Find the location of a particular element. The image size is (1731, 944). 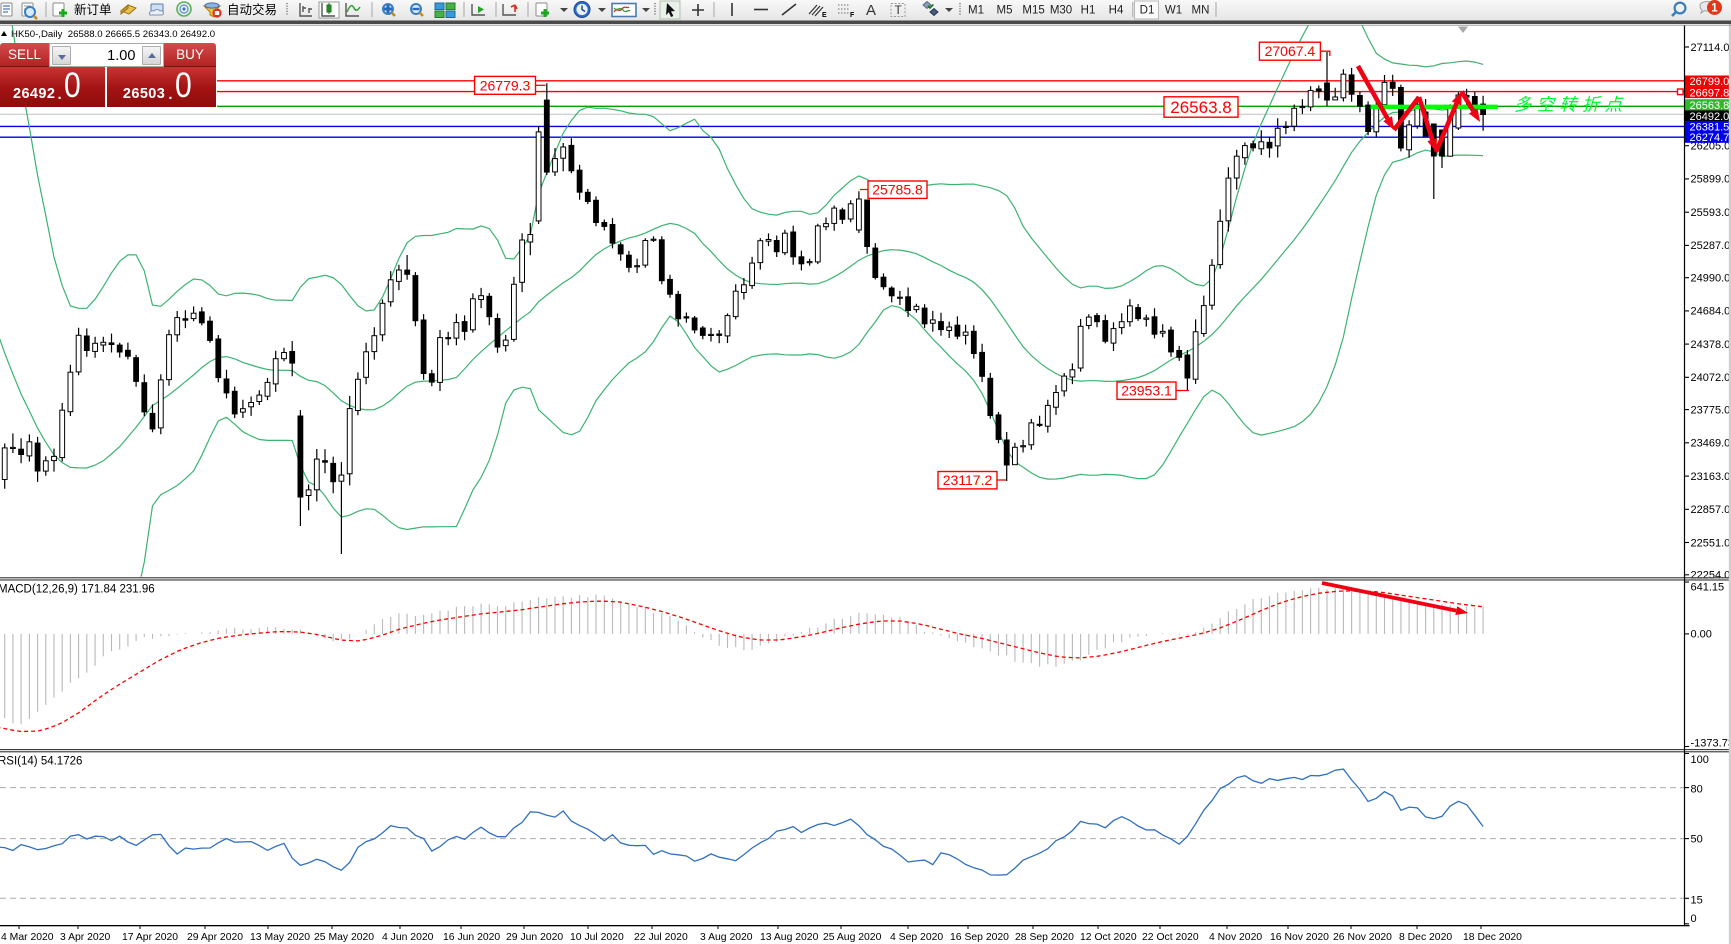

svg-text: 26381.5 is located at coordinates (1710, 128).